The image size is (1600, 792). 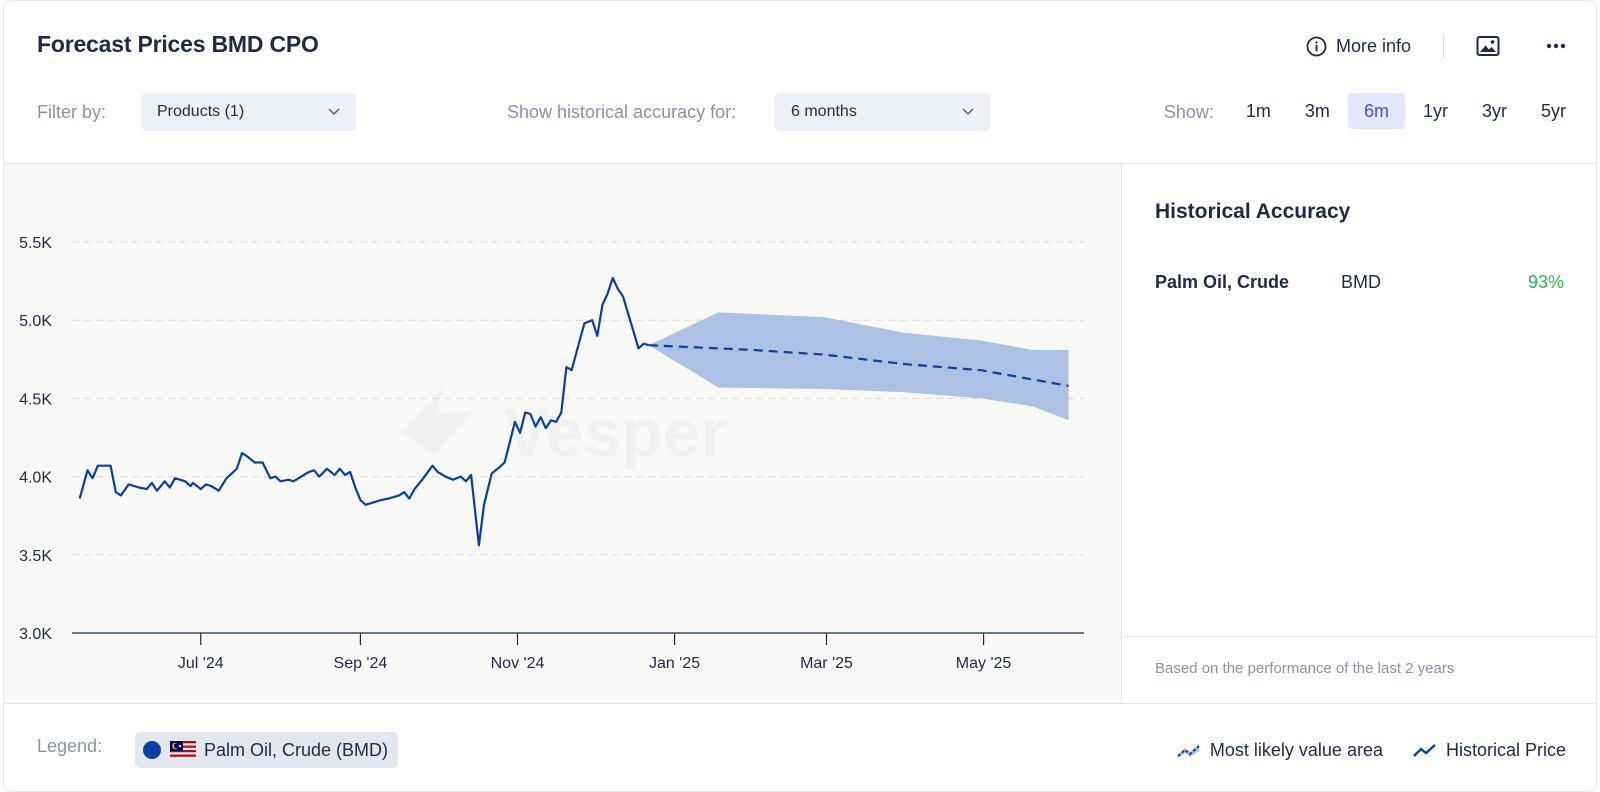 What do you see at coordinates (1188, 751) in the screenshot?
I see `forecast-area-icon` at bounding box center [1188, 751].